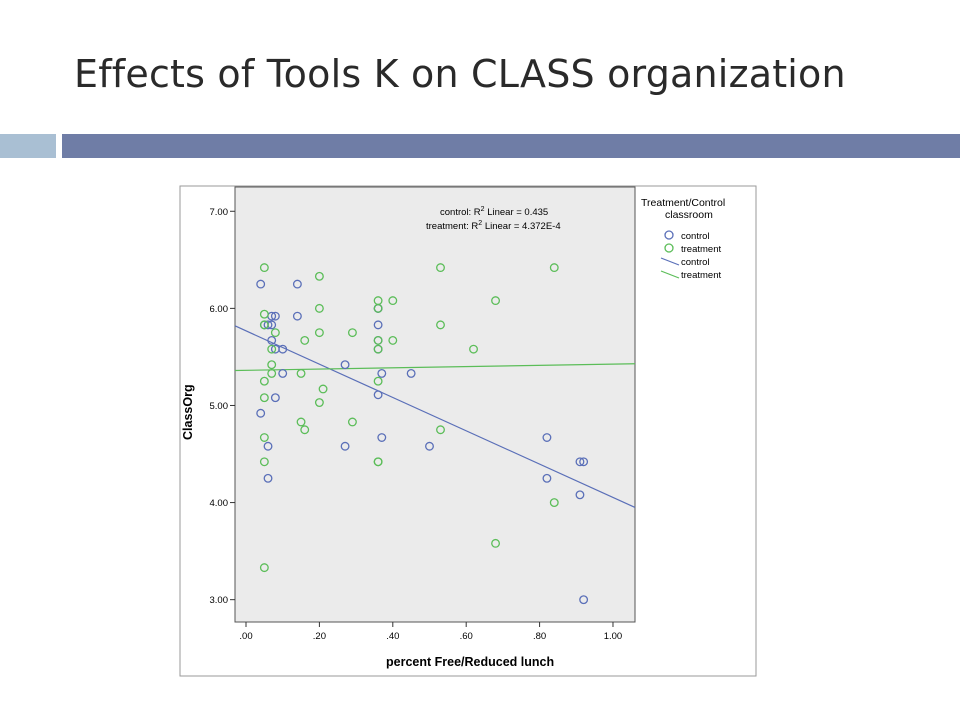 This screenshot has height=720, width=960. What do you see at coordinates (689, 215) in the screenshot?
I see `legend-title-line2: classroom` at bounding box center [689, 215].